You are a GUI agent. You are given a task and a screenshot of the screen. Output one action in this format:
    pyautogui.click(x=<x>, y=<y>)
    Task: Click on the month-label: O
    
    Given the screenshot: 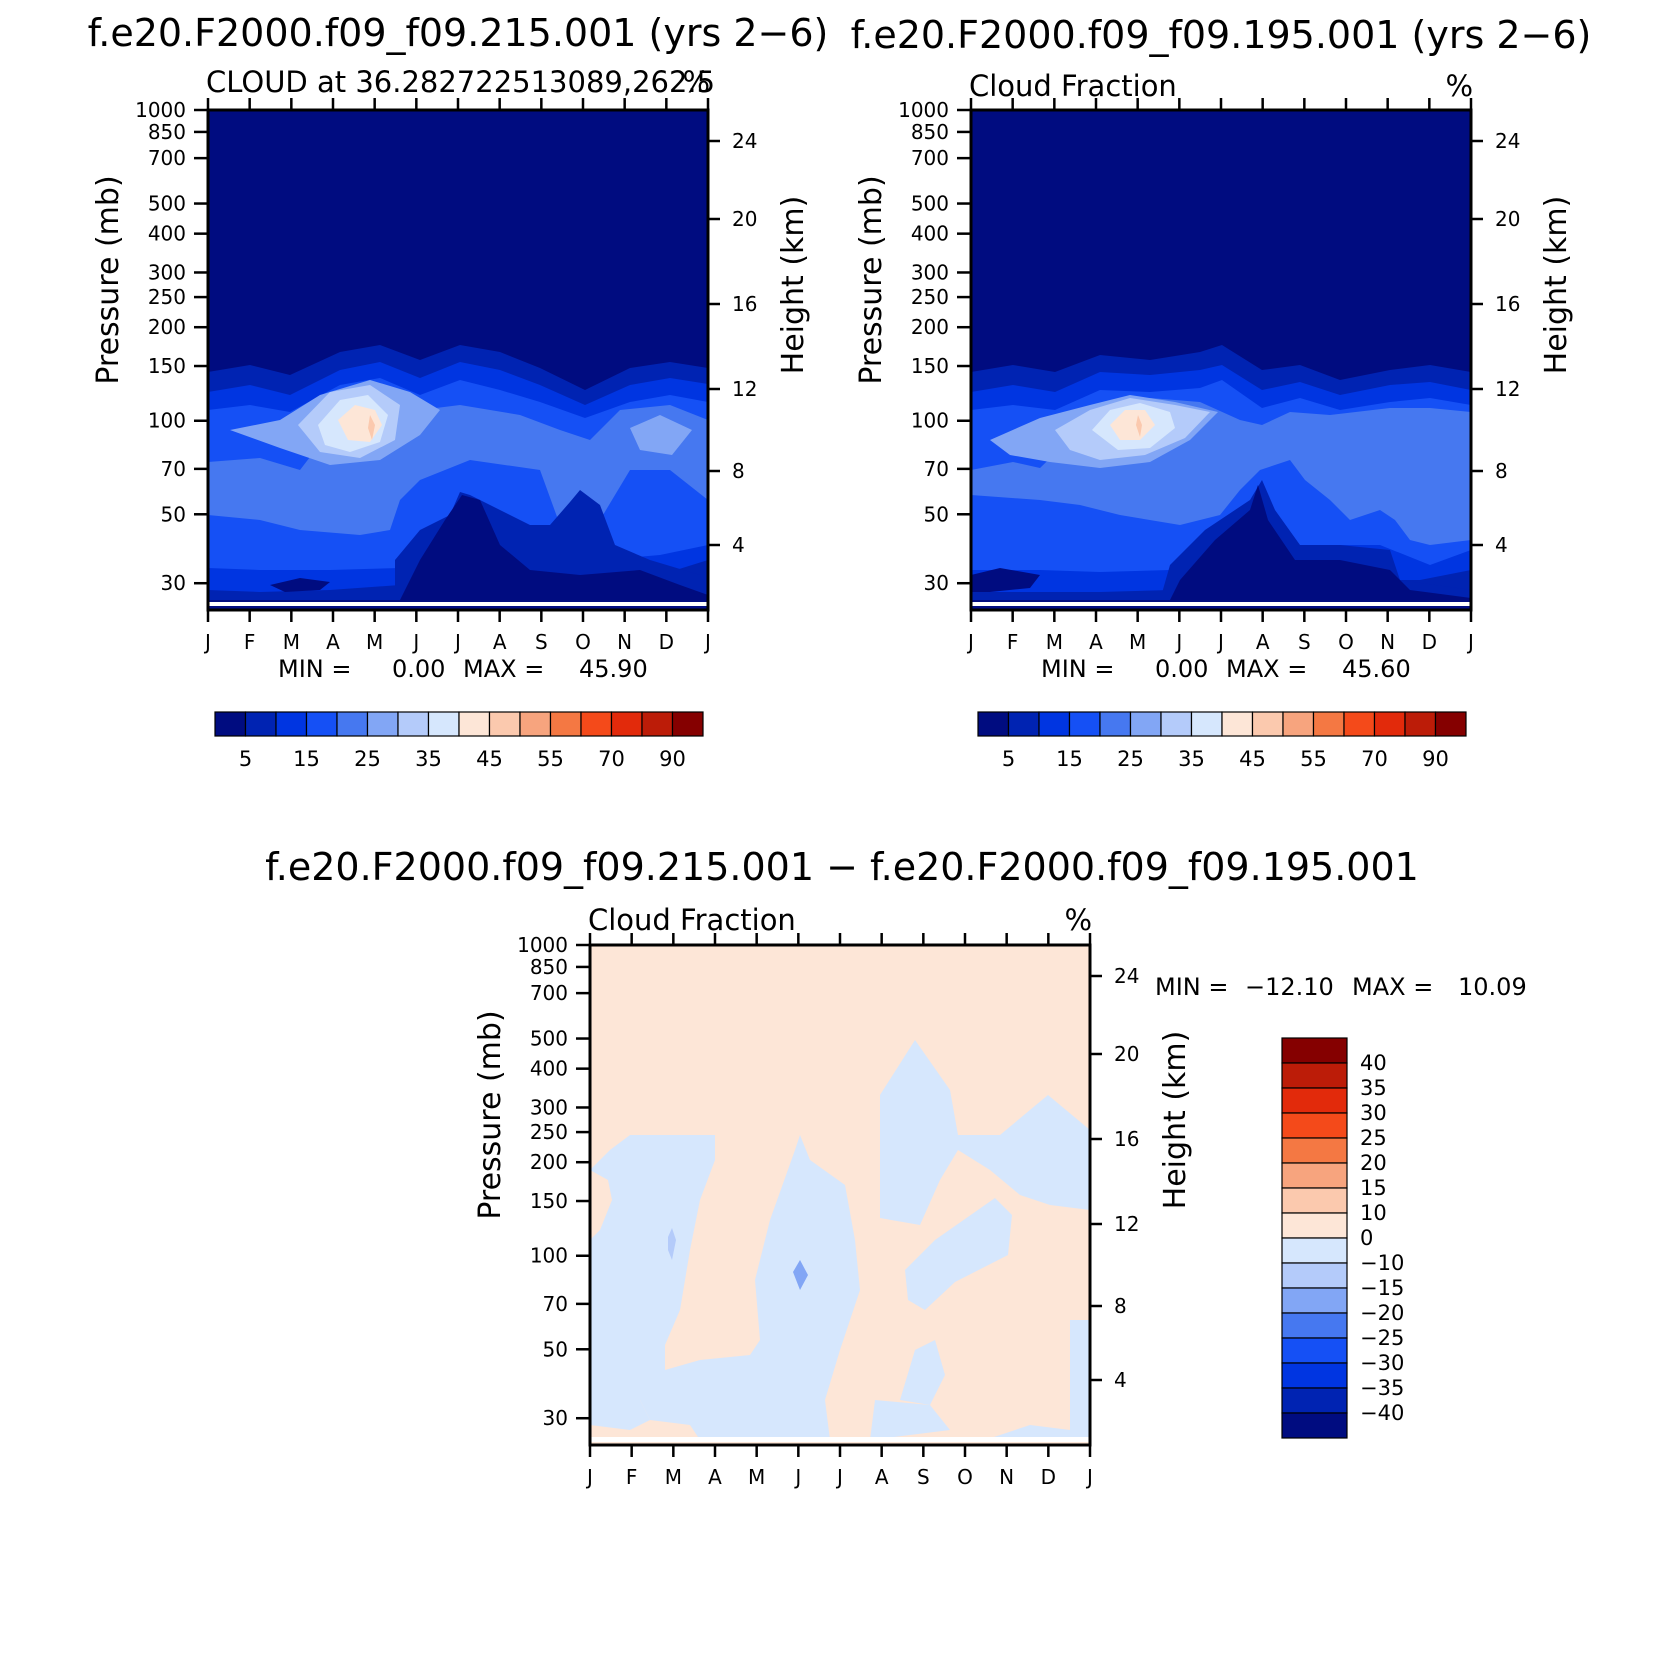 What is the action you would take?
    pyautogui.click(x=965, y=1477)
    